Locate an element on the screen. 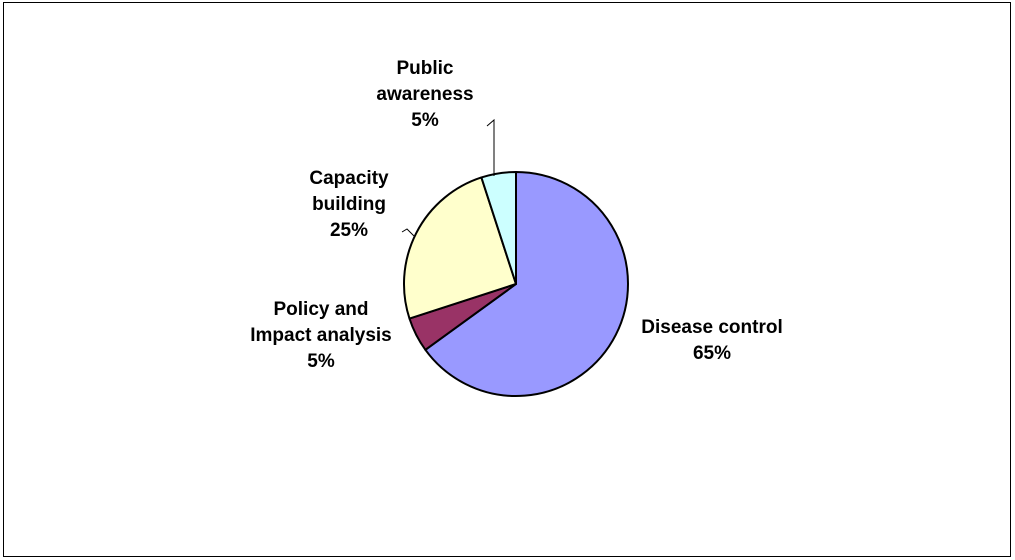 This screenshot has width=1015, height=560. leader-line-capacity-building is located at coordinates (408, 232).